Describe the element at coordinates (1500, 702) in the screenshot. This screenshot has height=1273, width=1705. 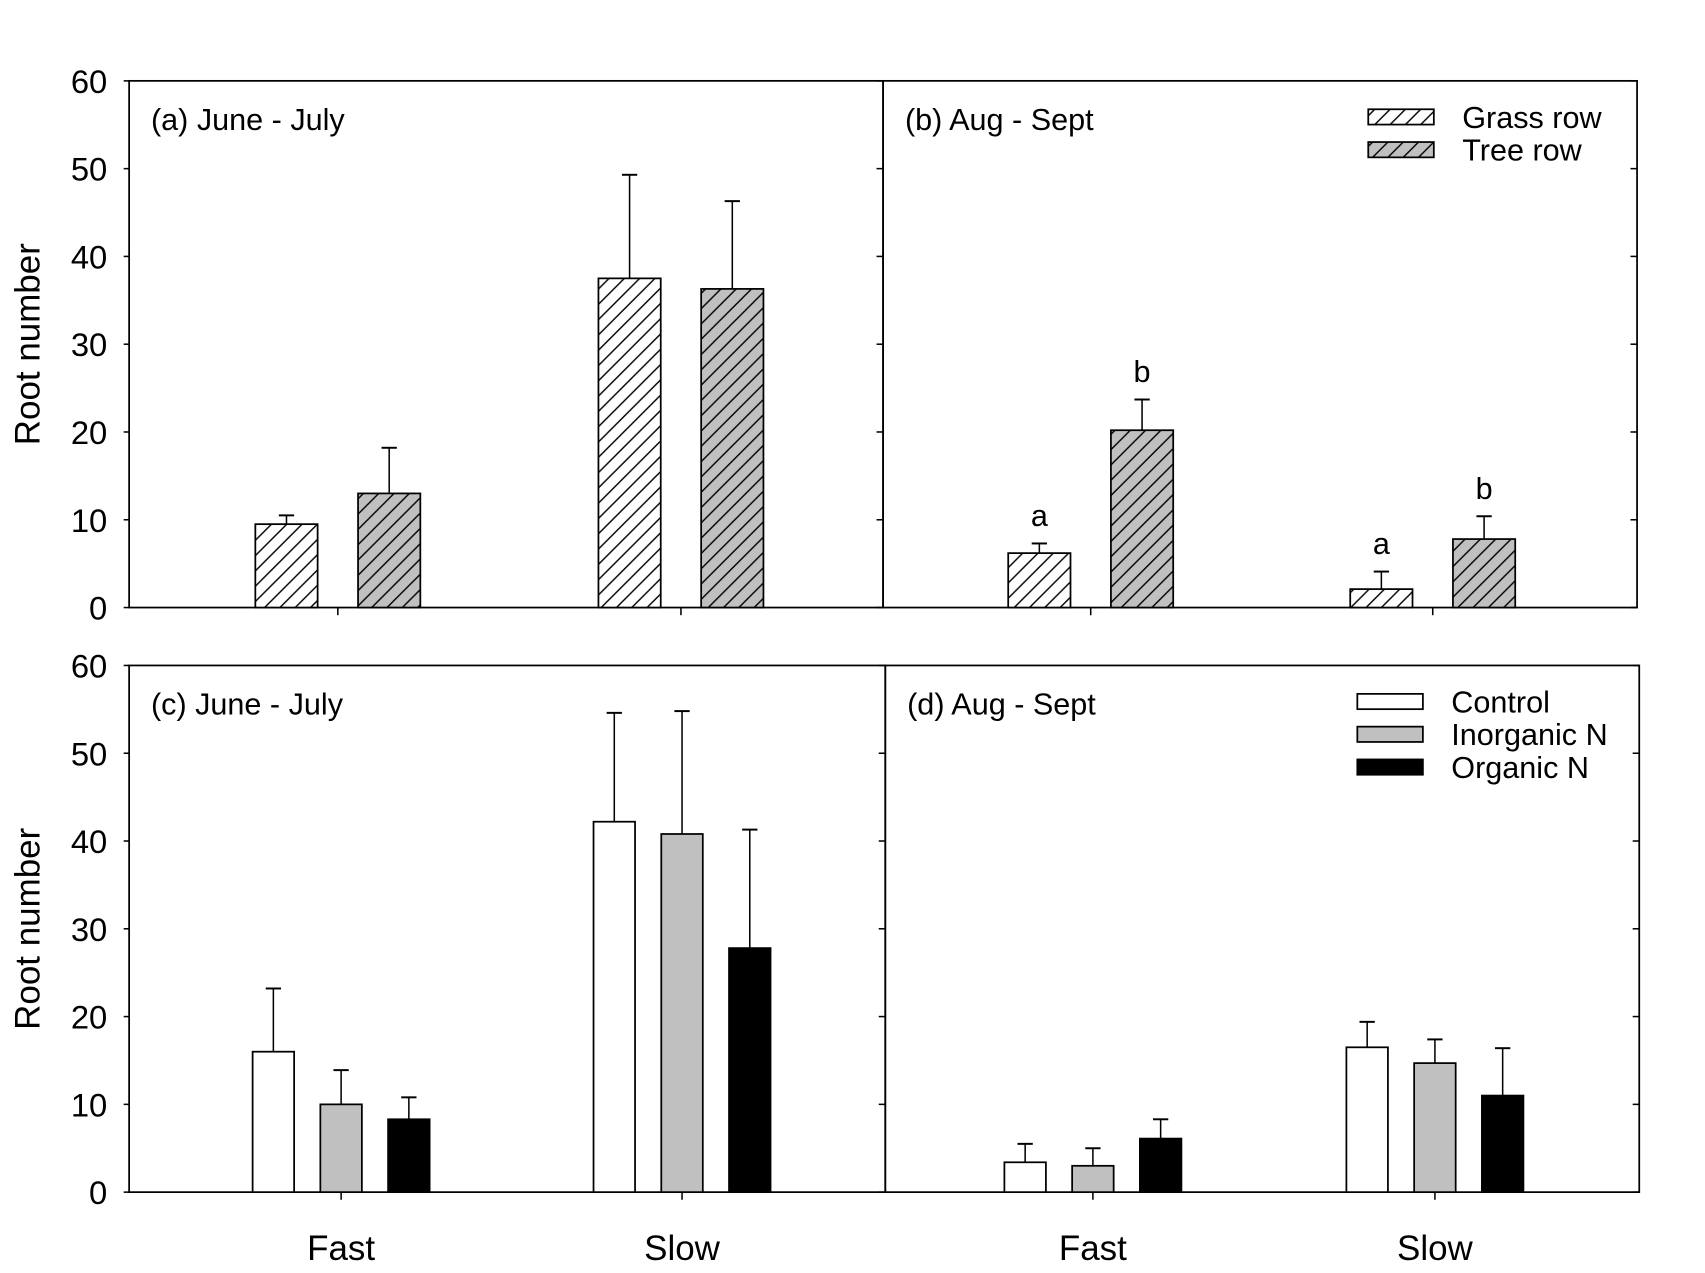
I see `legend-label: Control` at that location.